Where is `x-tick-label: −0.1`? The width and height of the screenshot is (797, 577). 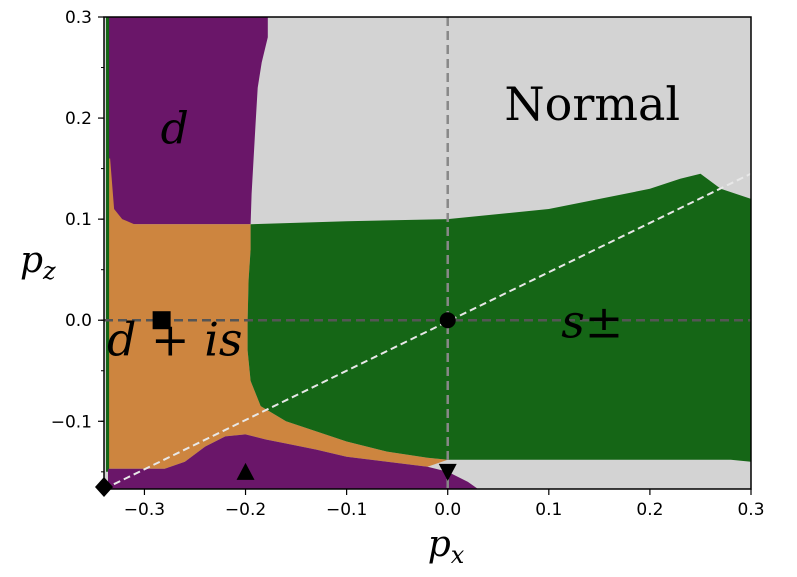 x-tick-label: −0.1 is located at coordinates (346, 510).